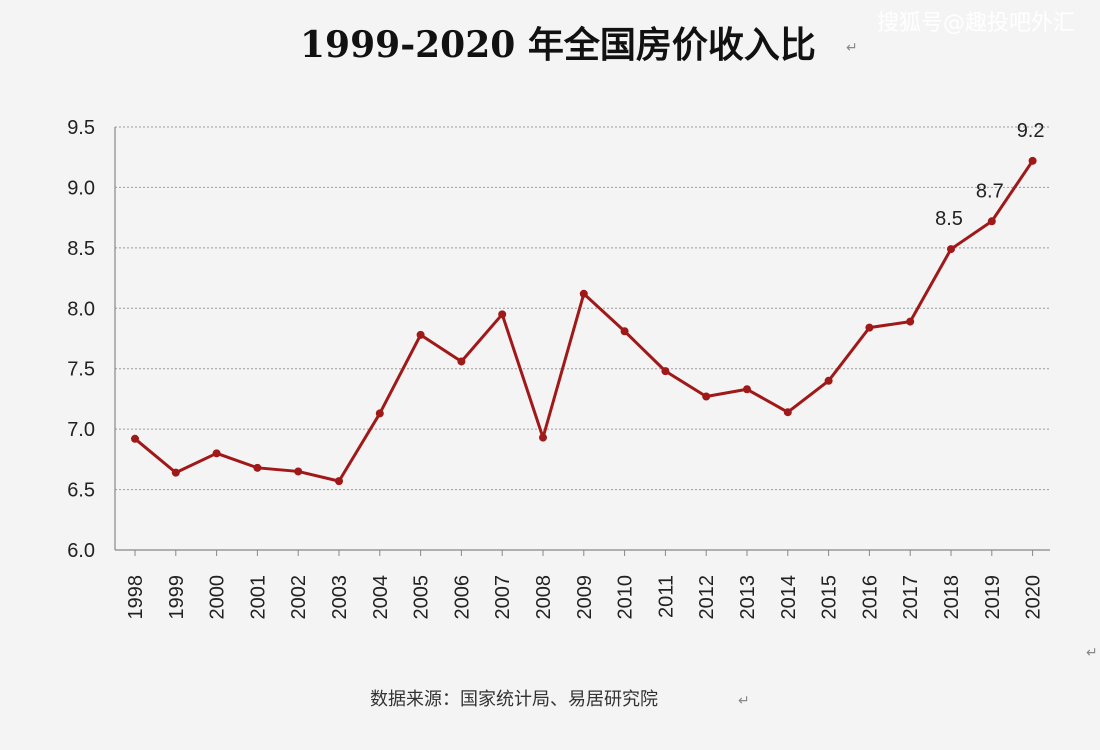  What do you see at coordinates (81, 430) in the screenshot?
I see `y-tick-label: 7.0` at bounding box center [81, 430].